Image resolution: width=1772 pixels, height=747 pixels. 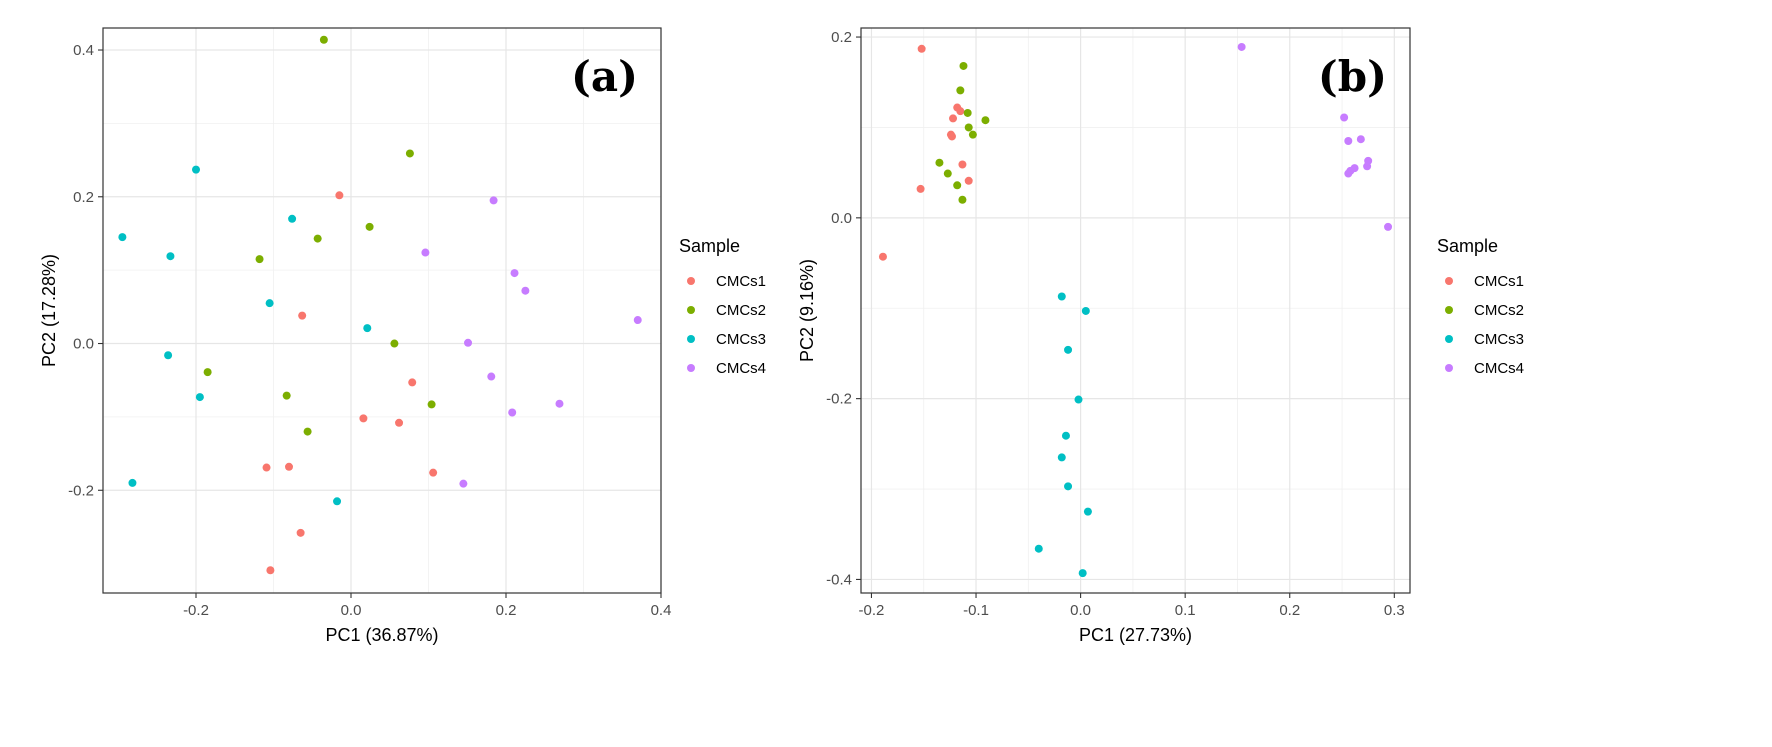 What do you see at coordinates (1449, 368) in the screenshot?
I see `legend-swatch-cmcs4` at bounding box center [1449, 368].